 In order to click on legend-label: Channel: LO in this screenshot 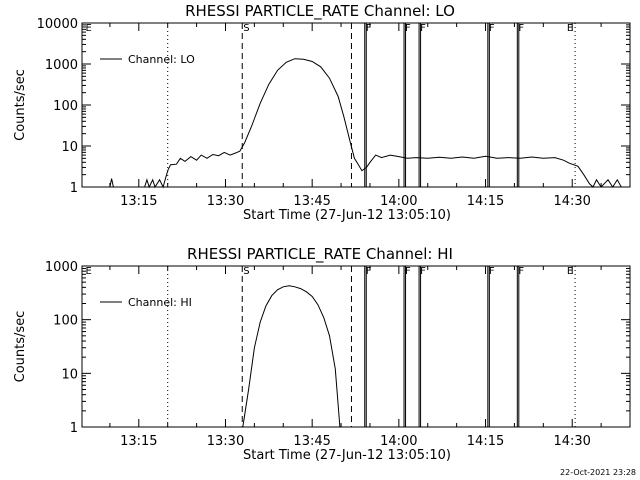, I will do `click(161, 59)`.